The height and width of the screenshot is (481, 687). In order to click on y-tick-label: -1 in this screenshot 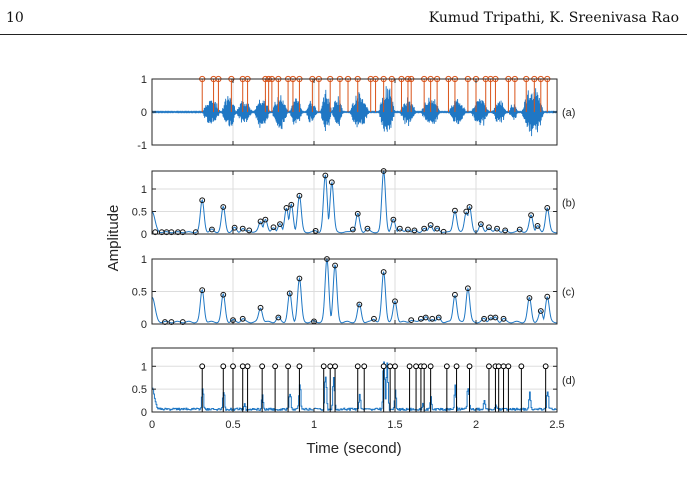, I will do `click(142, 146)`.